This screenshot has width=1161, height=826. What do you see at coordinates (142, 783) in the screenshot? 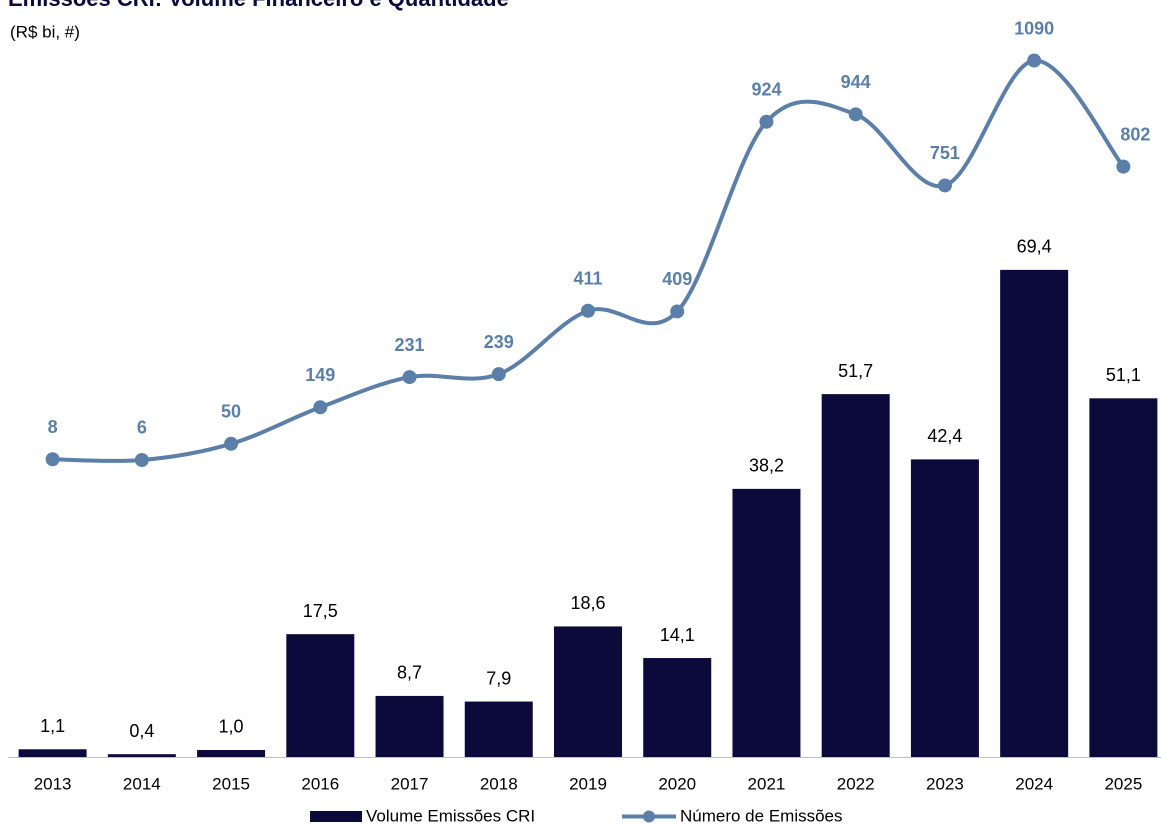
I see `x-tick-label: 2014` at bounding box center [142, 783].